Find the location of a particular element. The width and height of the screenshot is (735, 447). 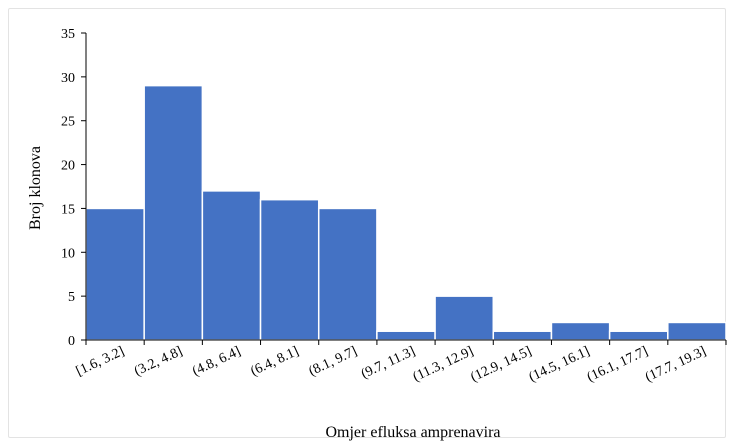

x-tick-label: (8.1, 9.7] is located at coordinates (333, 361).